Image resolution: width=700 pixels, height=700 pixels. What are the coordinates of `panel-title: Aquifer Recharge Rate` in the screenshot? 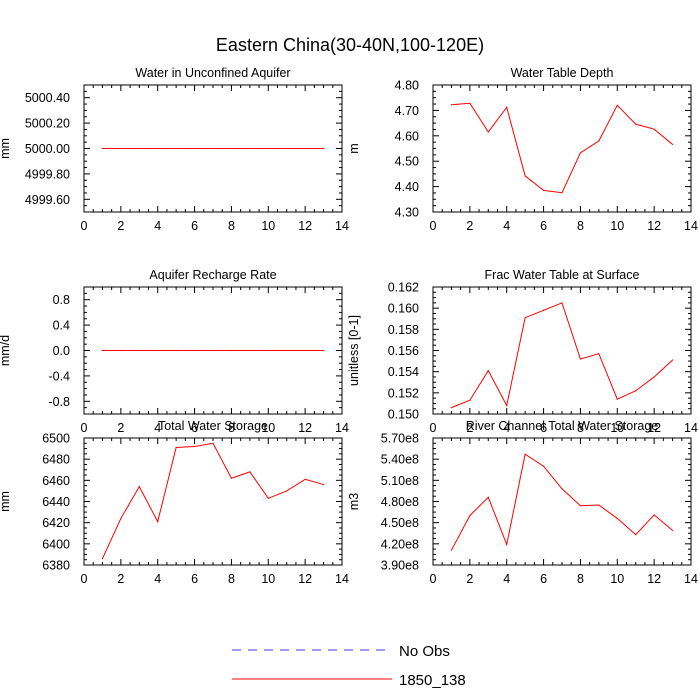 It's located at (212, 275).